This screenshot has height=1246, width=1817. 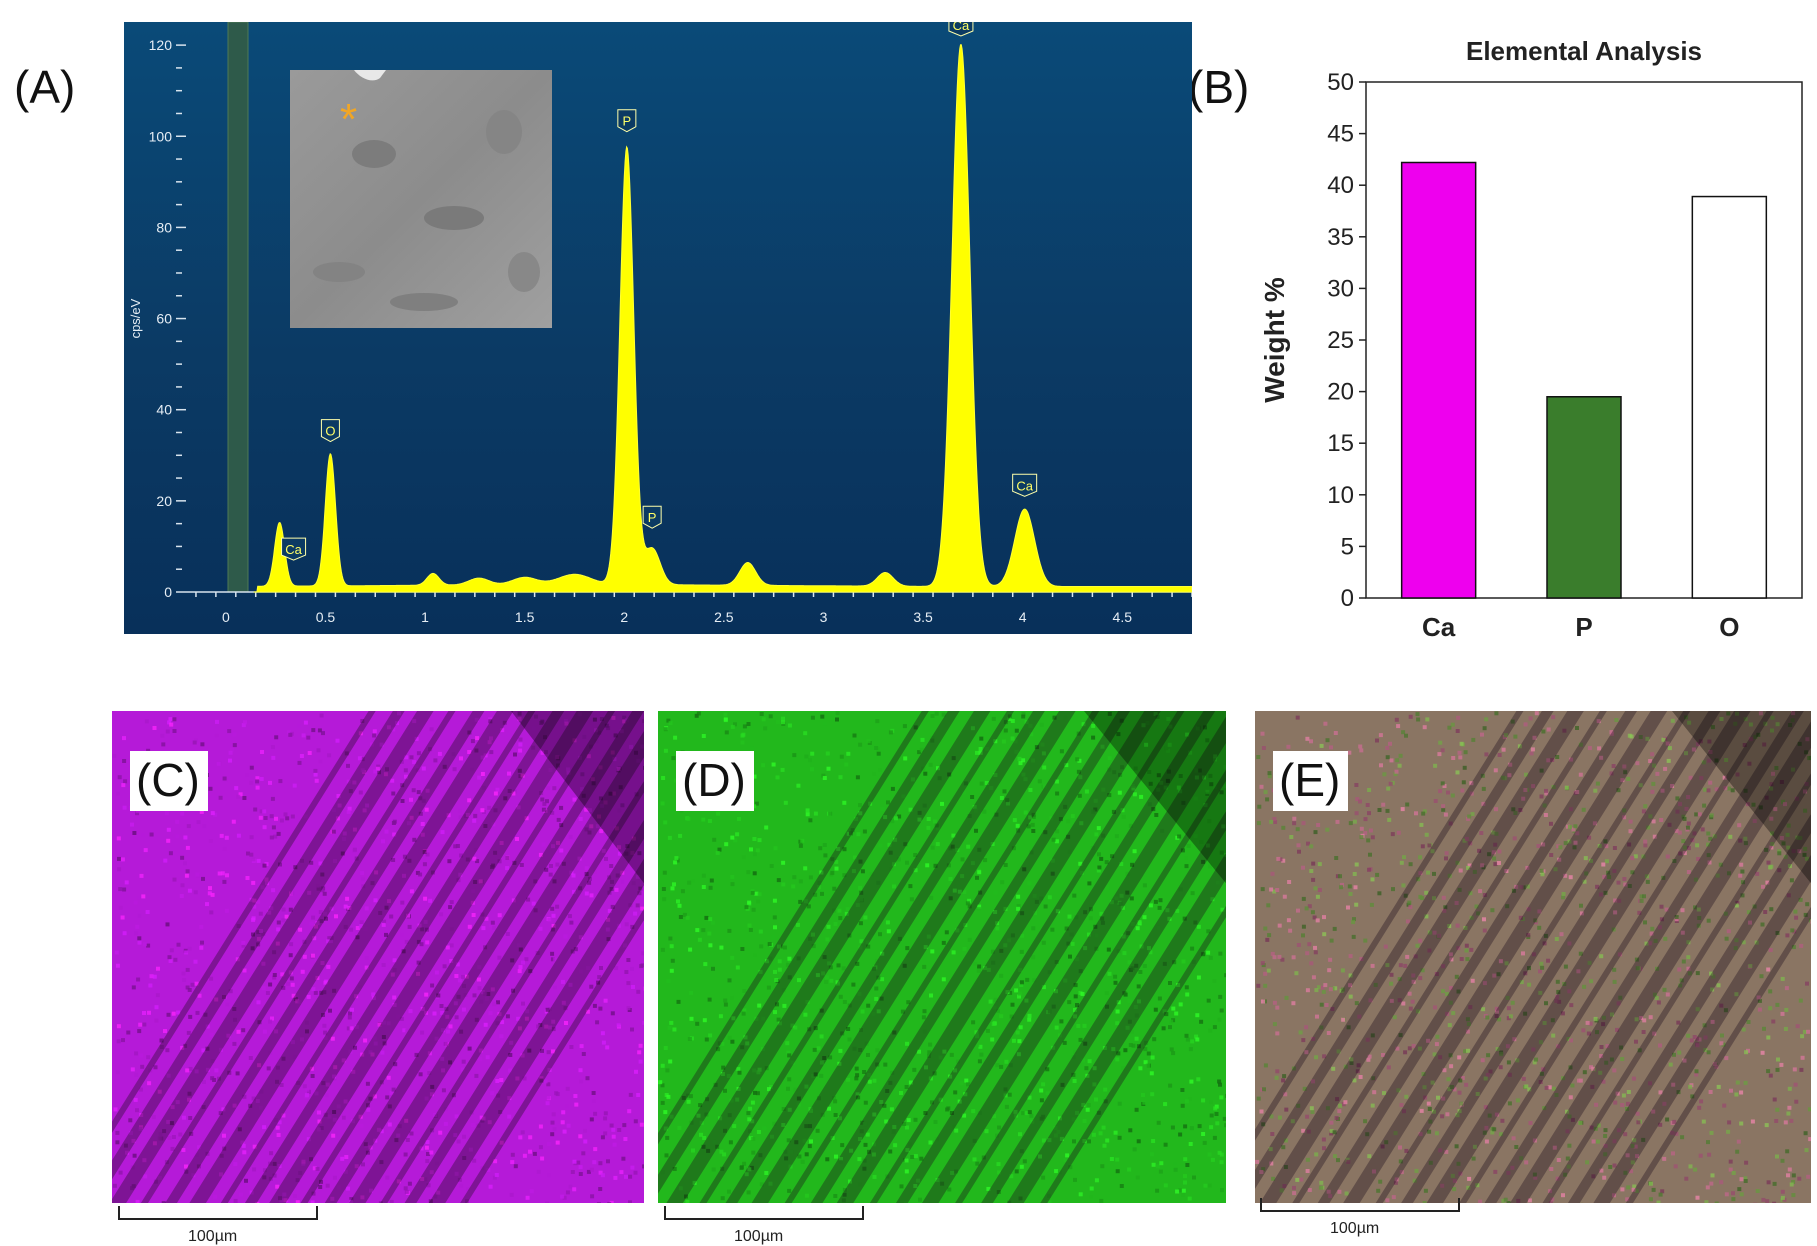 I want to click on y-tick-label: 5, so click(x=1347, y=546).